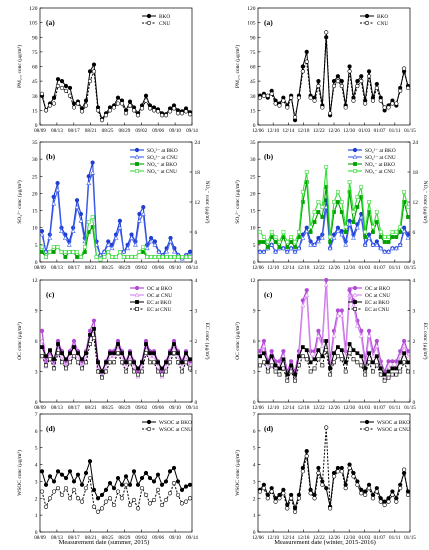 This screenshot has height=550, width=429. What do you see at coordinates (395, 268) in the screenshot?
I see `x-tick-label: 01/11` at bounding box center [395, 268].